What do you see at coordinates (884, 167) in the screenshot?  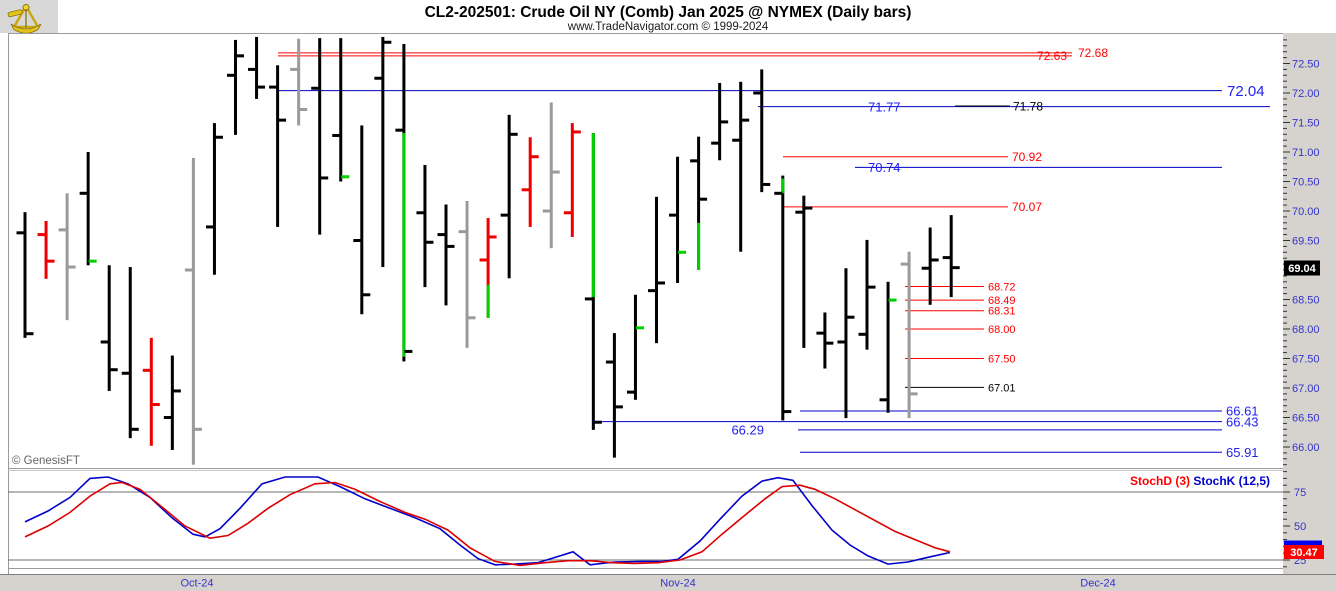 I see `ref-line-label: 70.74` at bounding box center [884, 167].